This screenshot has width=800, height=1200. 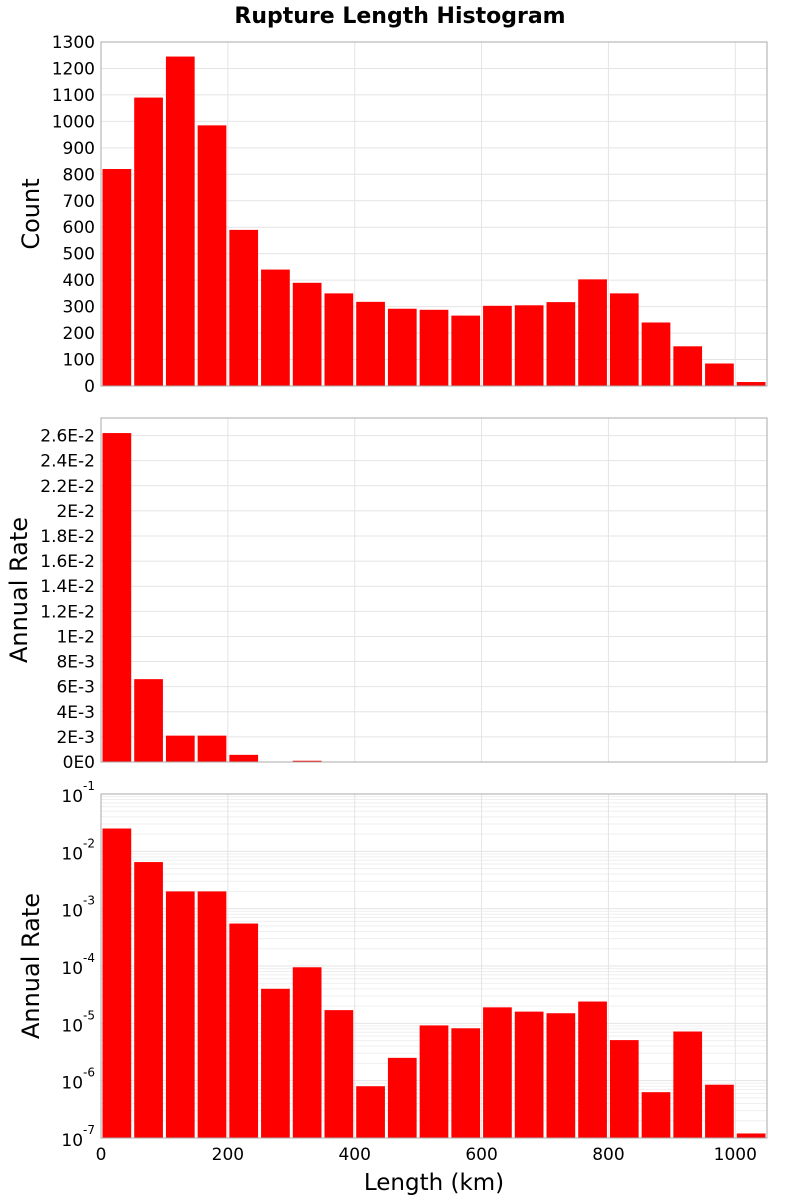 What do you see at coordinates (73, 69) in the screenshot?
I see `y-tick-label: 1200` at bounding box center [73, 69].